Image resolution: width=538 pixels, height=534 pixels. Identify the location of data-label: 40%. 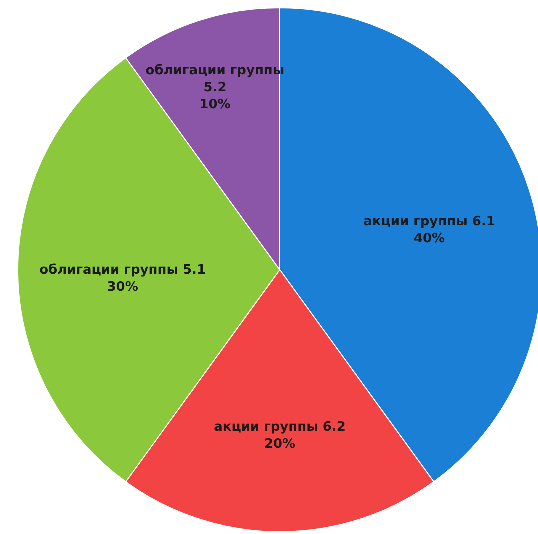
(430, 238).